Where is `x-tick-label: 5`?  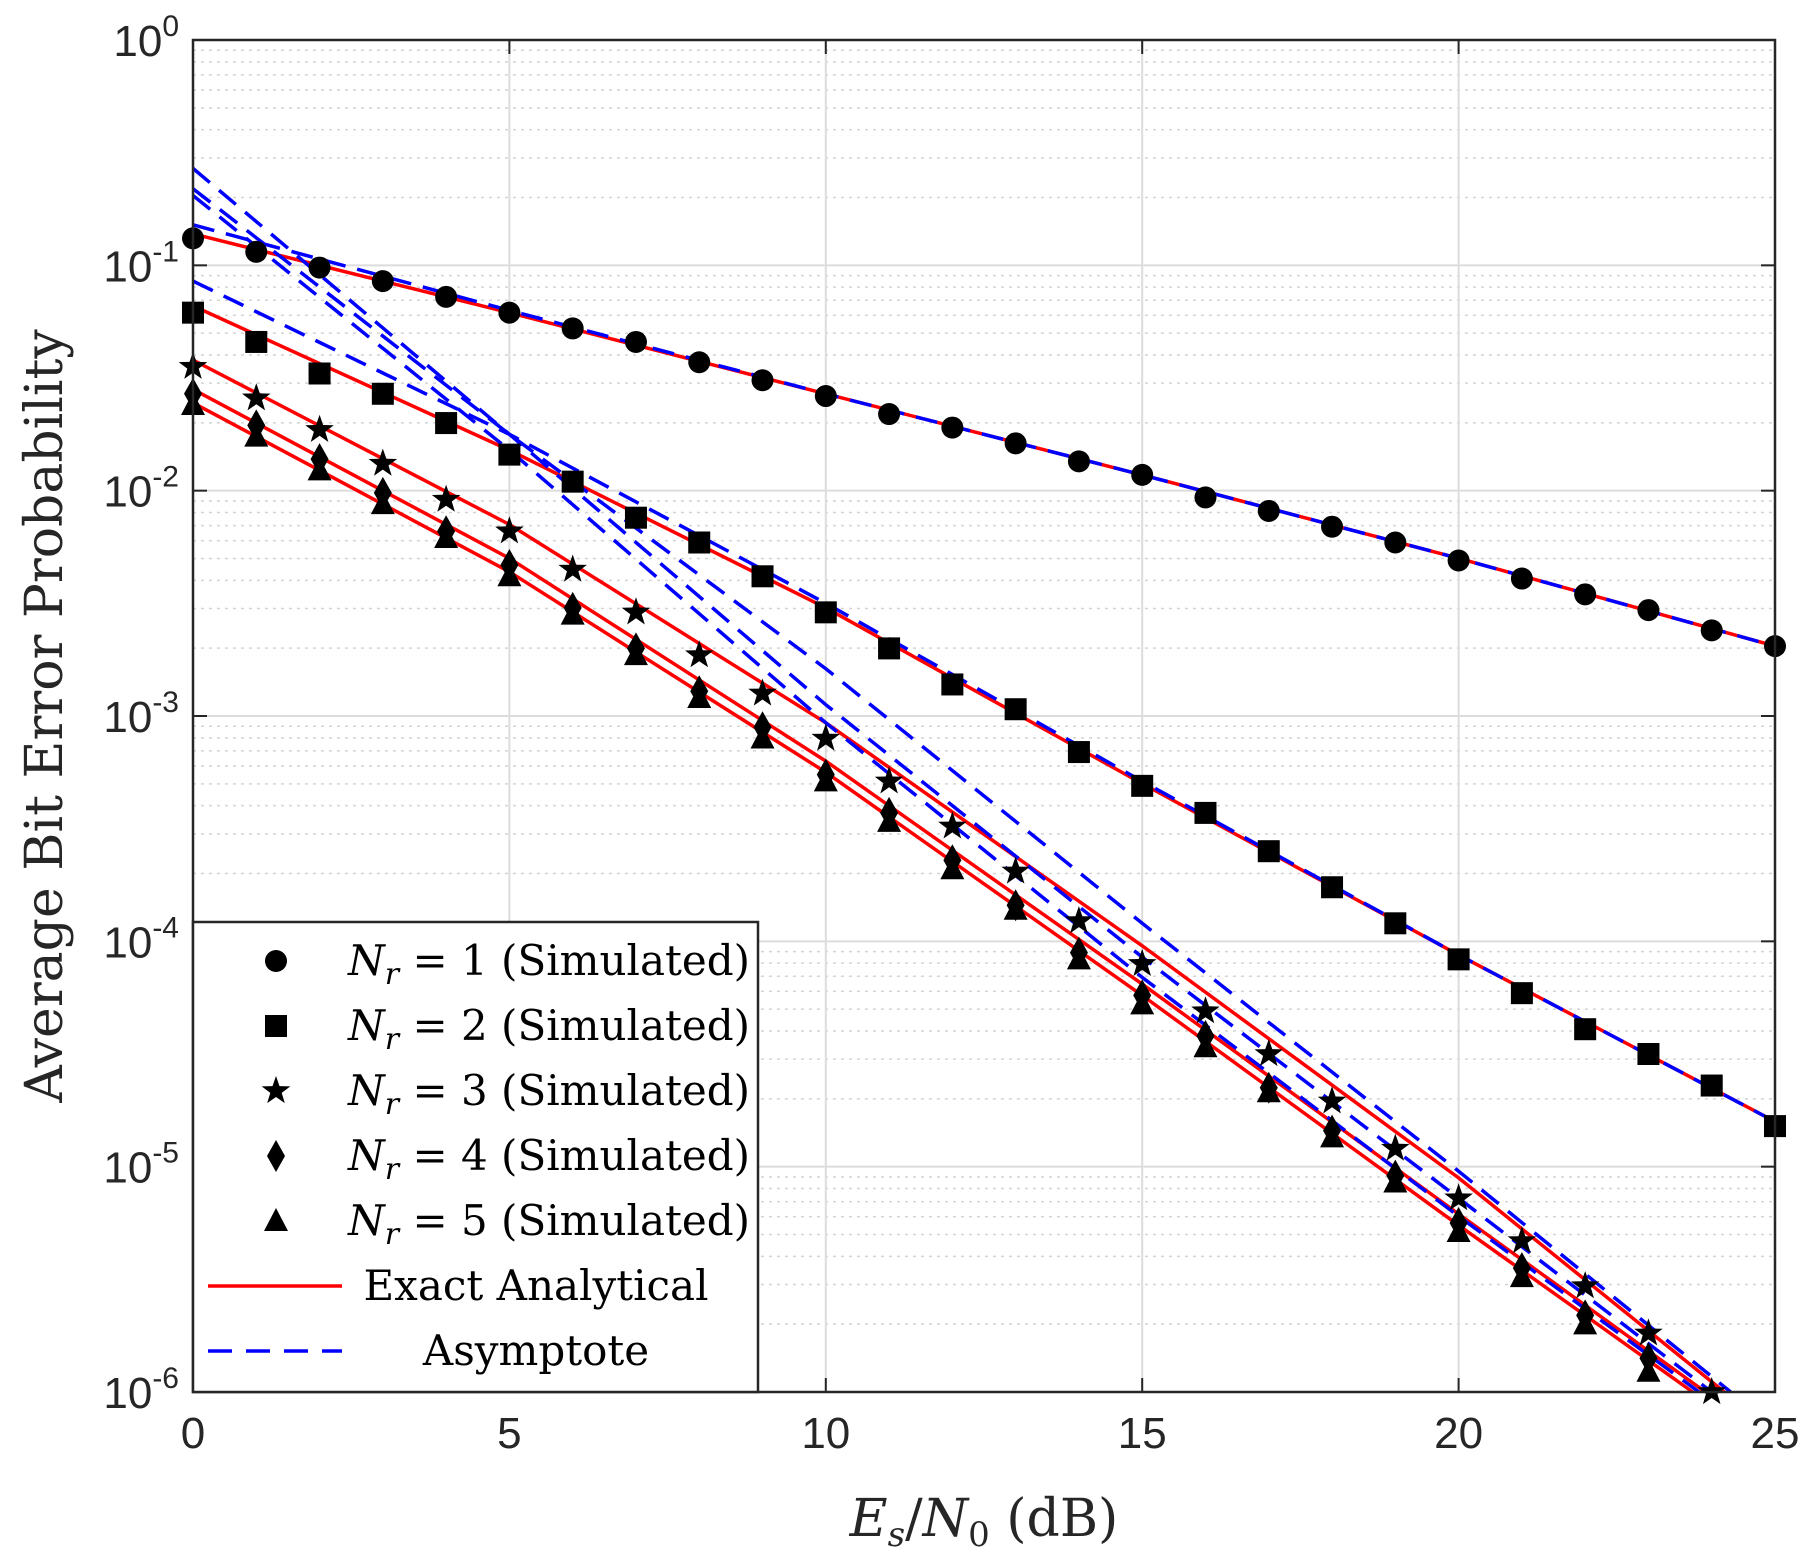 x-tick-label: 5 is located at coordinates (509, 1433).